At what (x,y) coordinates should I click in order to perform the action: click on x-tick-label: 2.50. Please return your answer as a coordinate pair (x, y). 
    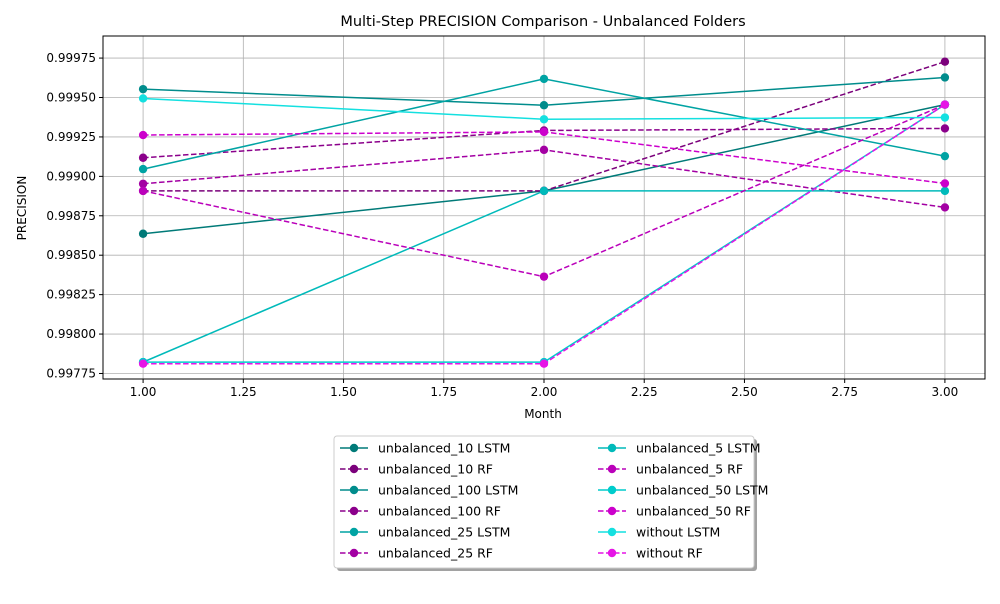
    Looking at the image, I should click on (744, 392).